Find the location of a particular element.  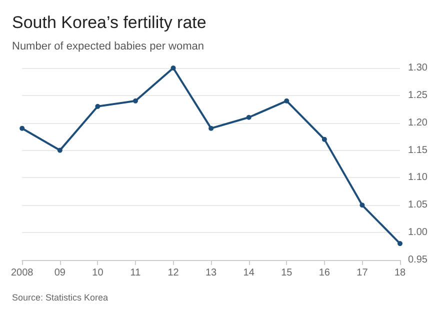

x-tick-label: 16 is located at coordinates (324, 273).